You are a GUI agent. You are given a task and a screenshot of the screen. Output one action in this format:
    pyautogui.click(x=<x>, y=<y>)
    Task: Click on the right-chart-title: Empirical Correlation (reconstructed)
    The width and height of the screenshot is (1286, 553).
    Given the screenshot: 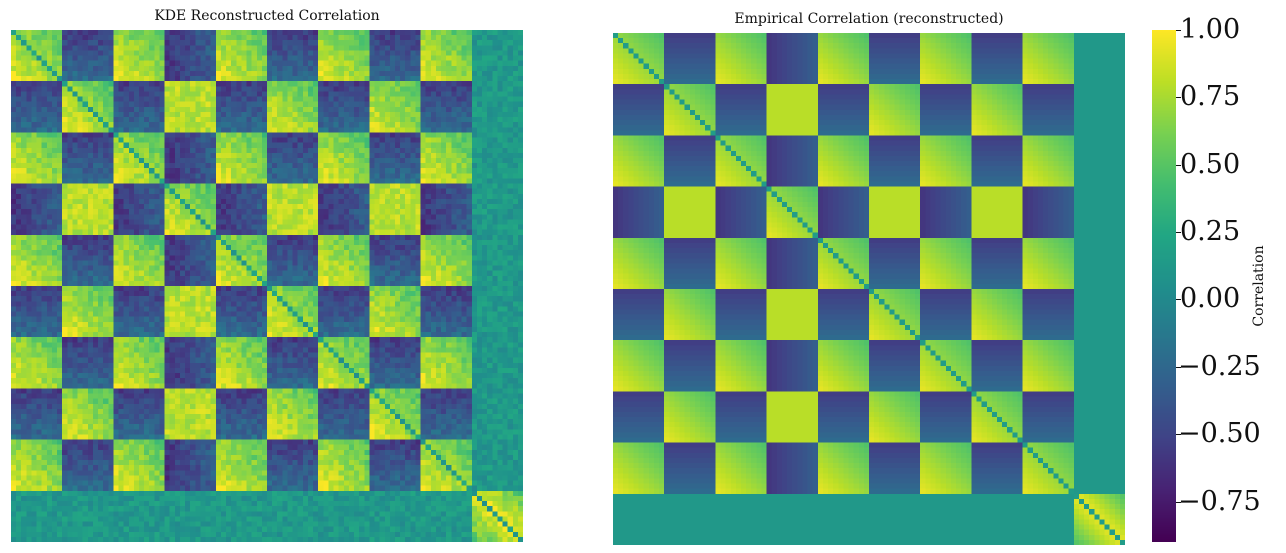 What is the action you would take?
    pyautogui.click(x=869, y=19)
    